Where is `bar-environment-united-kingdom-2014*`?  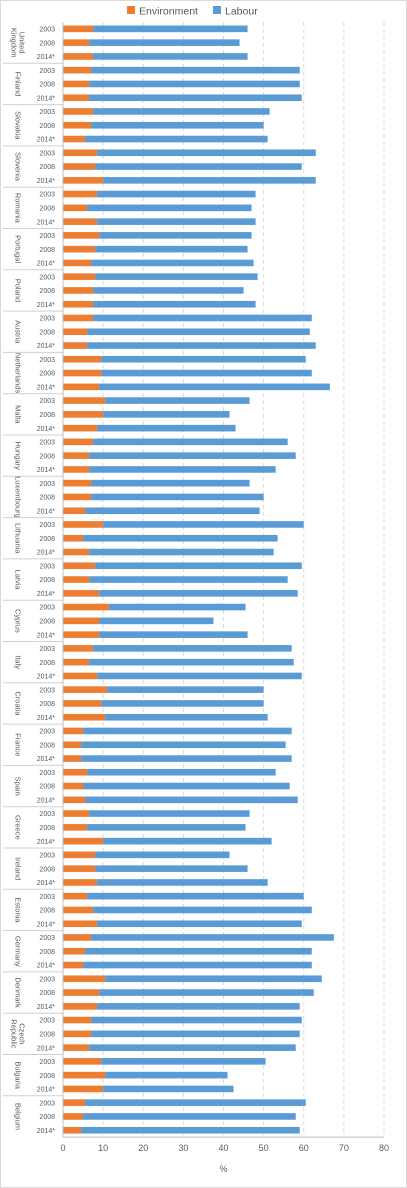 bar-environment-united-kingdom-2014* is located at coordinates (78, 56).